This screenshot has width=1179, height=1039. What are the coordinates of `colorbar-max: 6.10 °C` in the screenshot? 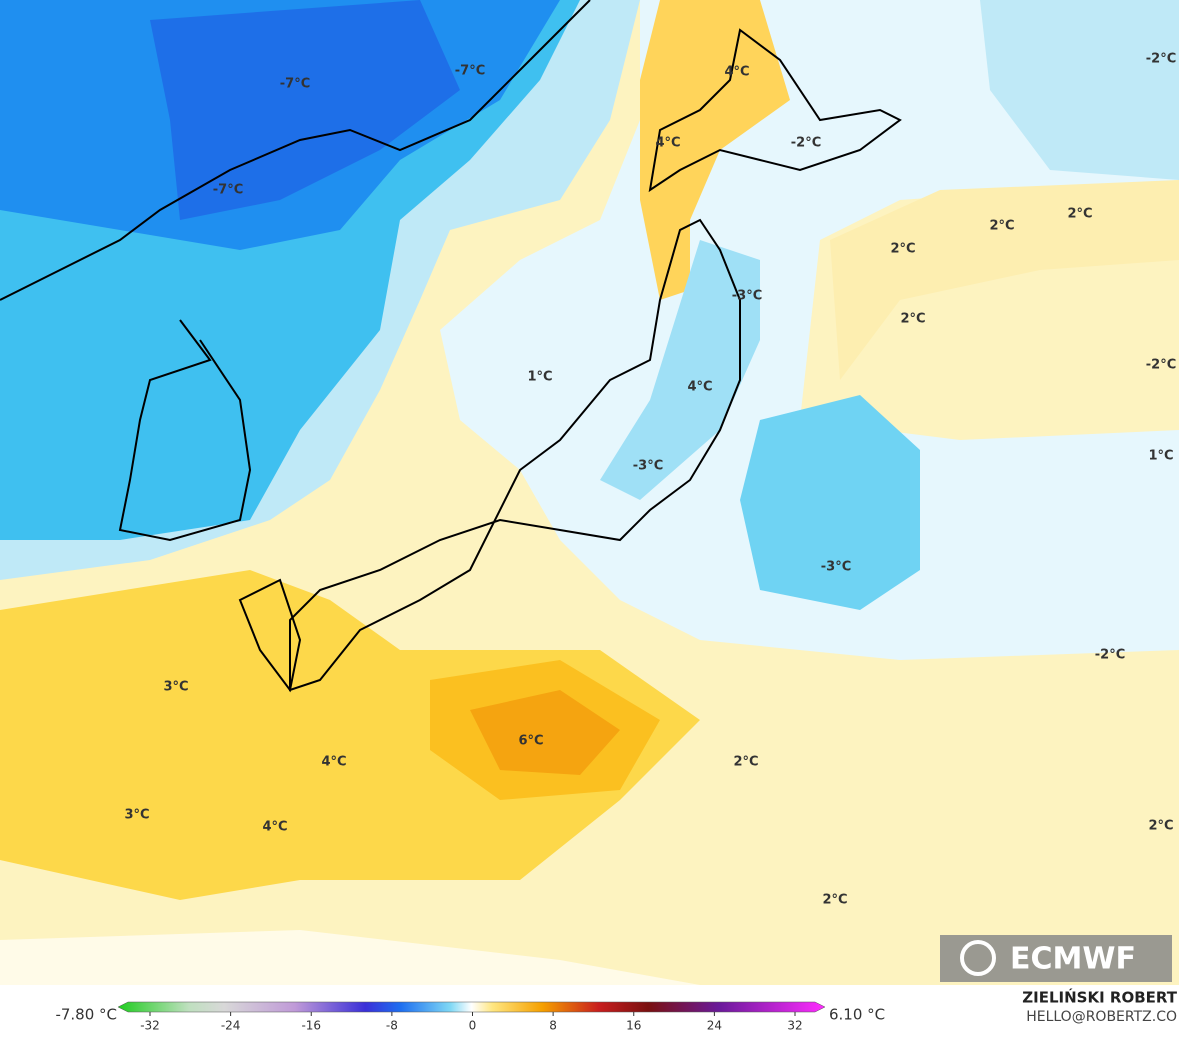 It's located at (857, 1015).